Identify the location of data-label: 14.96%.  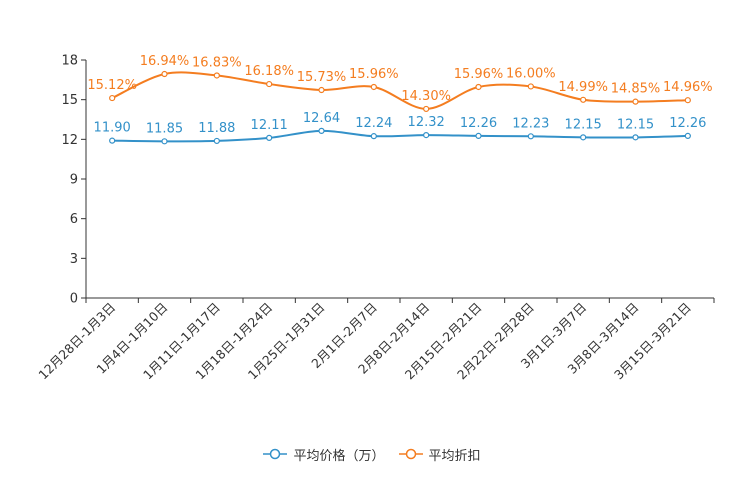
(688, 87).